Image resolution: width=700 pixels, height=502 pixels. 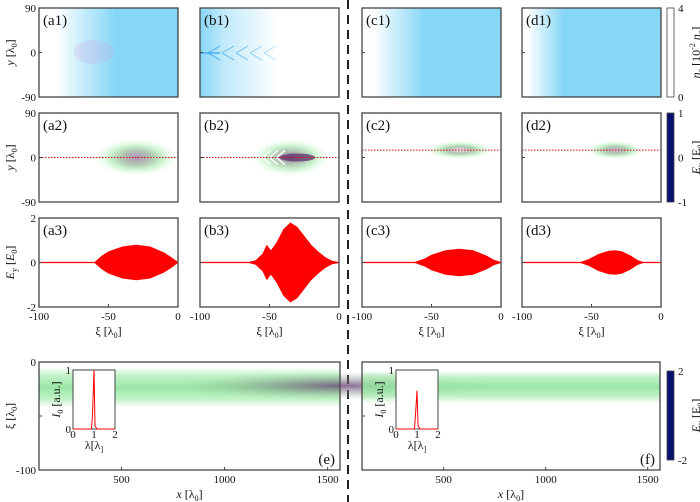 What do you see at coordinates (670, 157) in the screenshot?
I see `colorbar-ey1` at bounding box center [670, 157].